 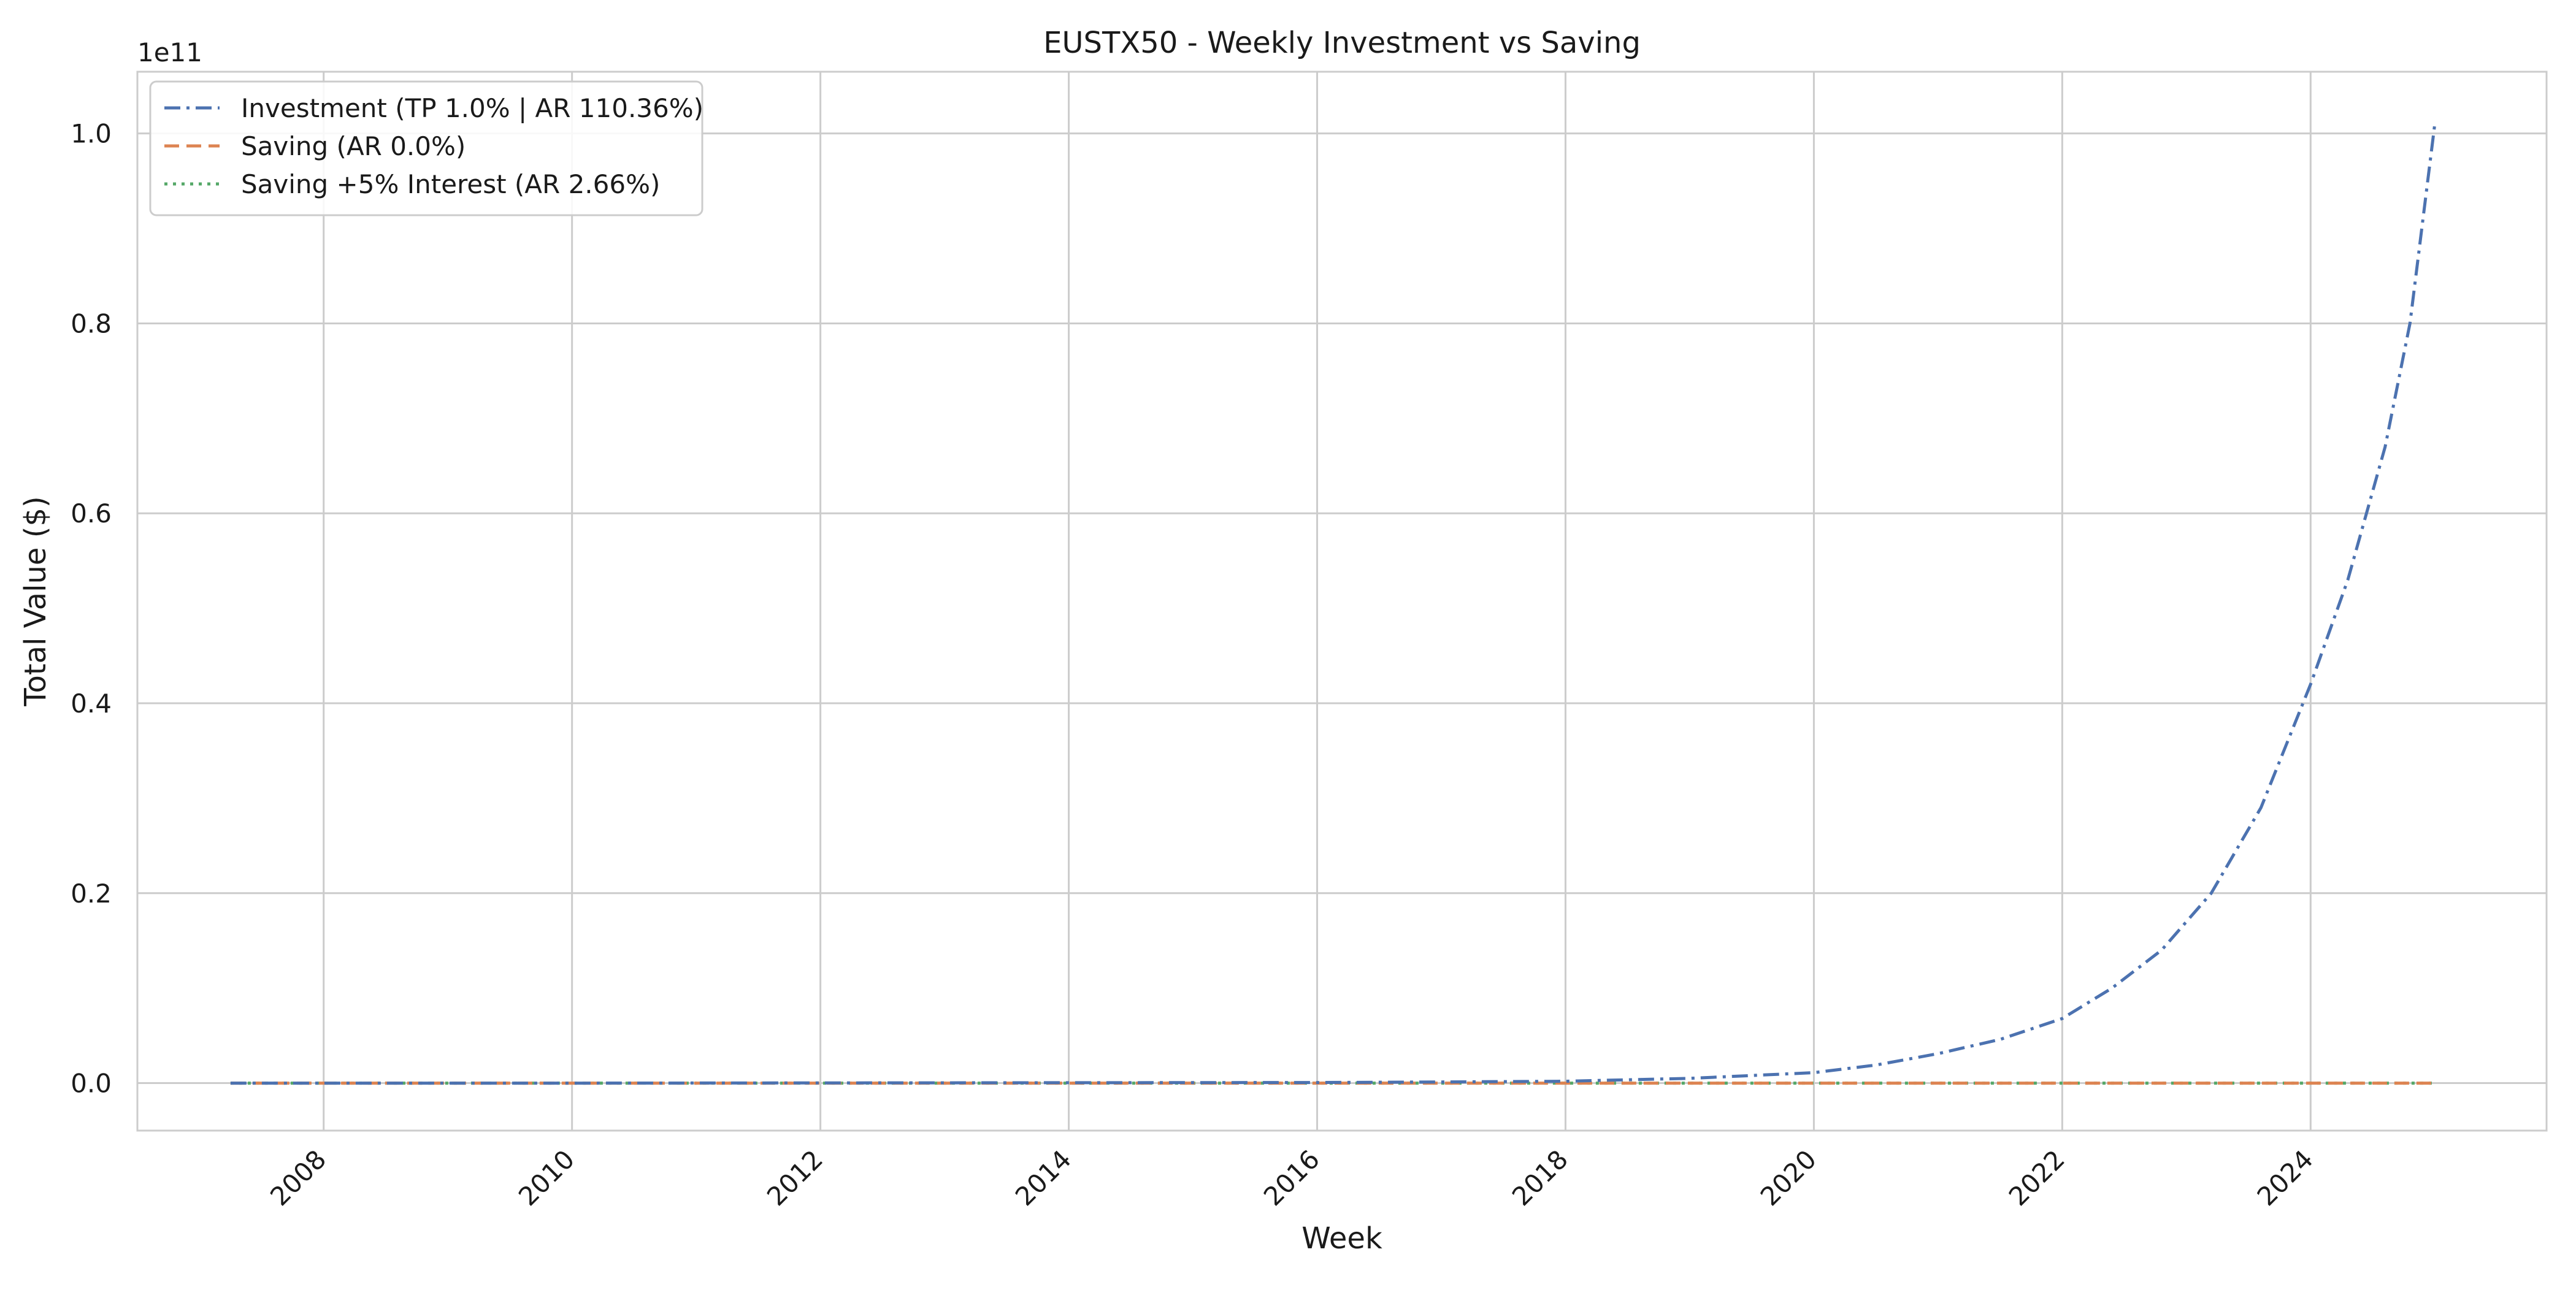 What do you see at coordinates (91, 513) in the screenshot?
I see `y-tick-label: 0.6` at bounding box center [91, 513].